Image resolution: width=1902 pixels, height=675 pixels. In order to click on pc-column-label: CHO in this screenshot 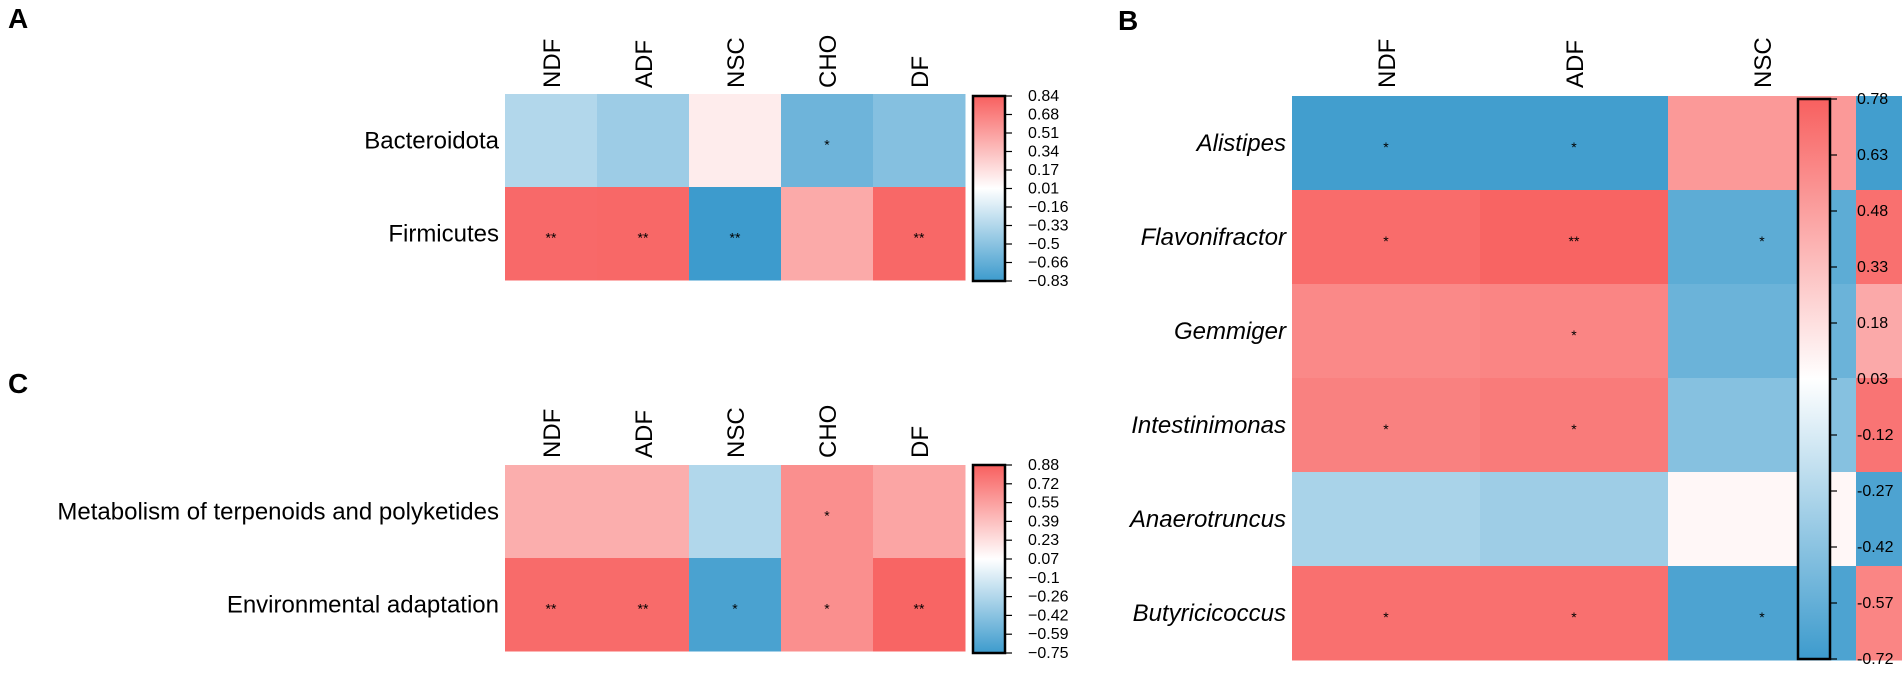, I will do `click(828, 431)`.